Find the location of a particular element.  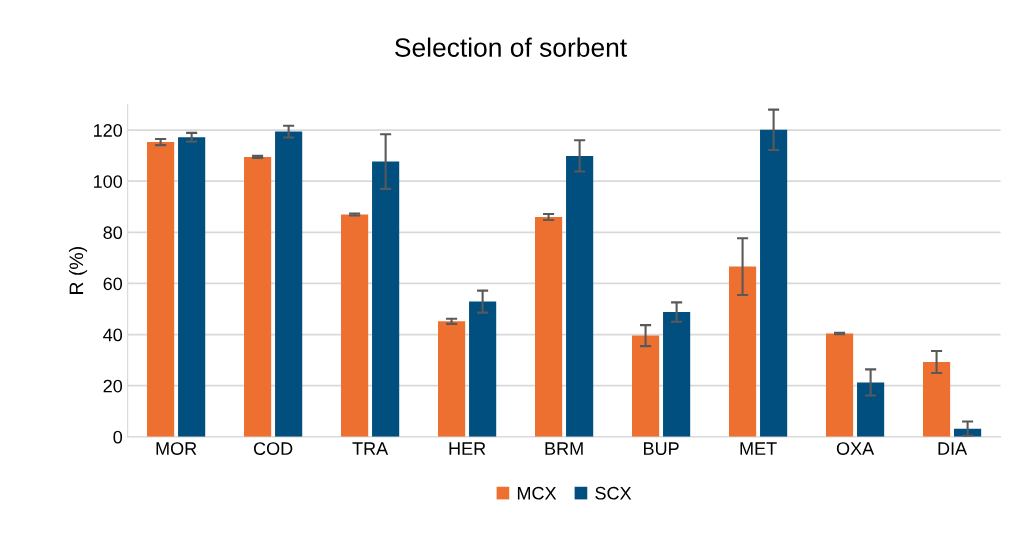

chart-title: Selection of sorbent is located at coordinates (511, 47).